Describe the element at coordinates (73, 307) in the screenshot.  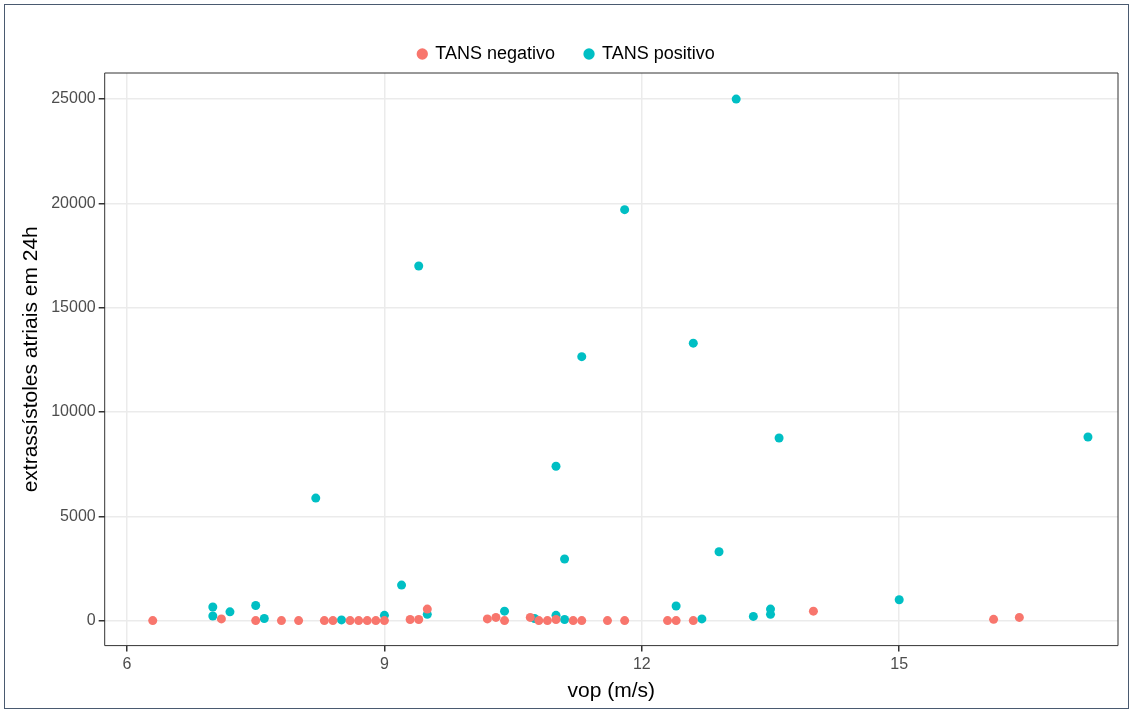
I see `y-tick-label: 15000` at that location.